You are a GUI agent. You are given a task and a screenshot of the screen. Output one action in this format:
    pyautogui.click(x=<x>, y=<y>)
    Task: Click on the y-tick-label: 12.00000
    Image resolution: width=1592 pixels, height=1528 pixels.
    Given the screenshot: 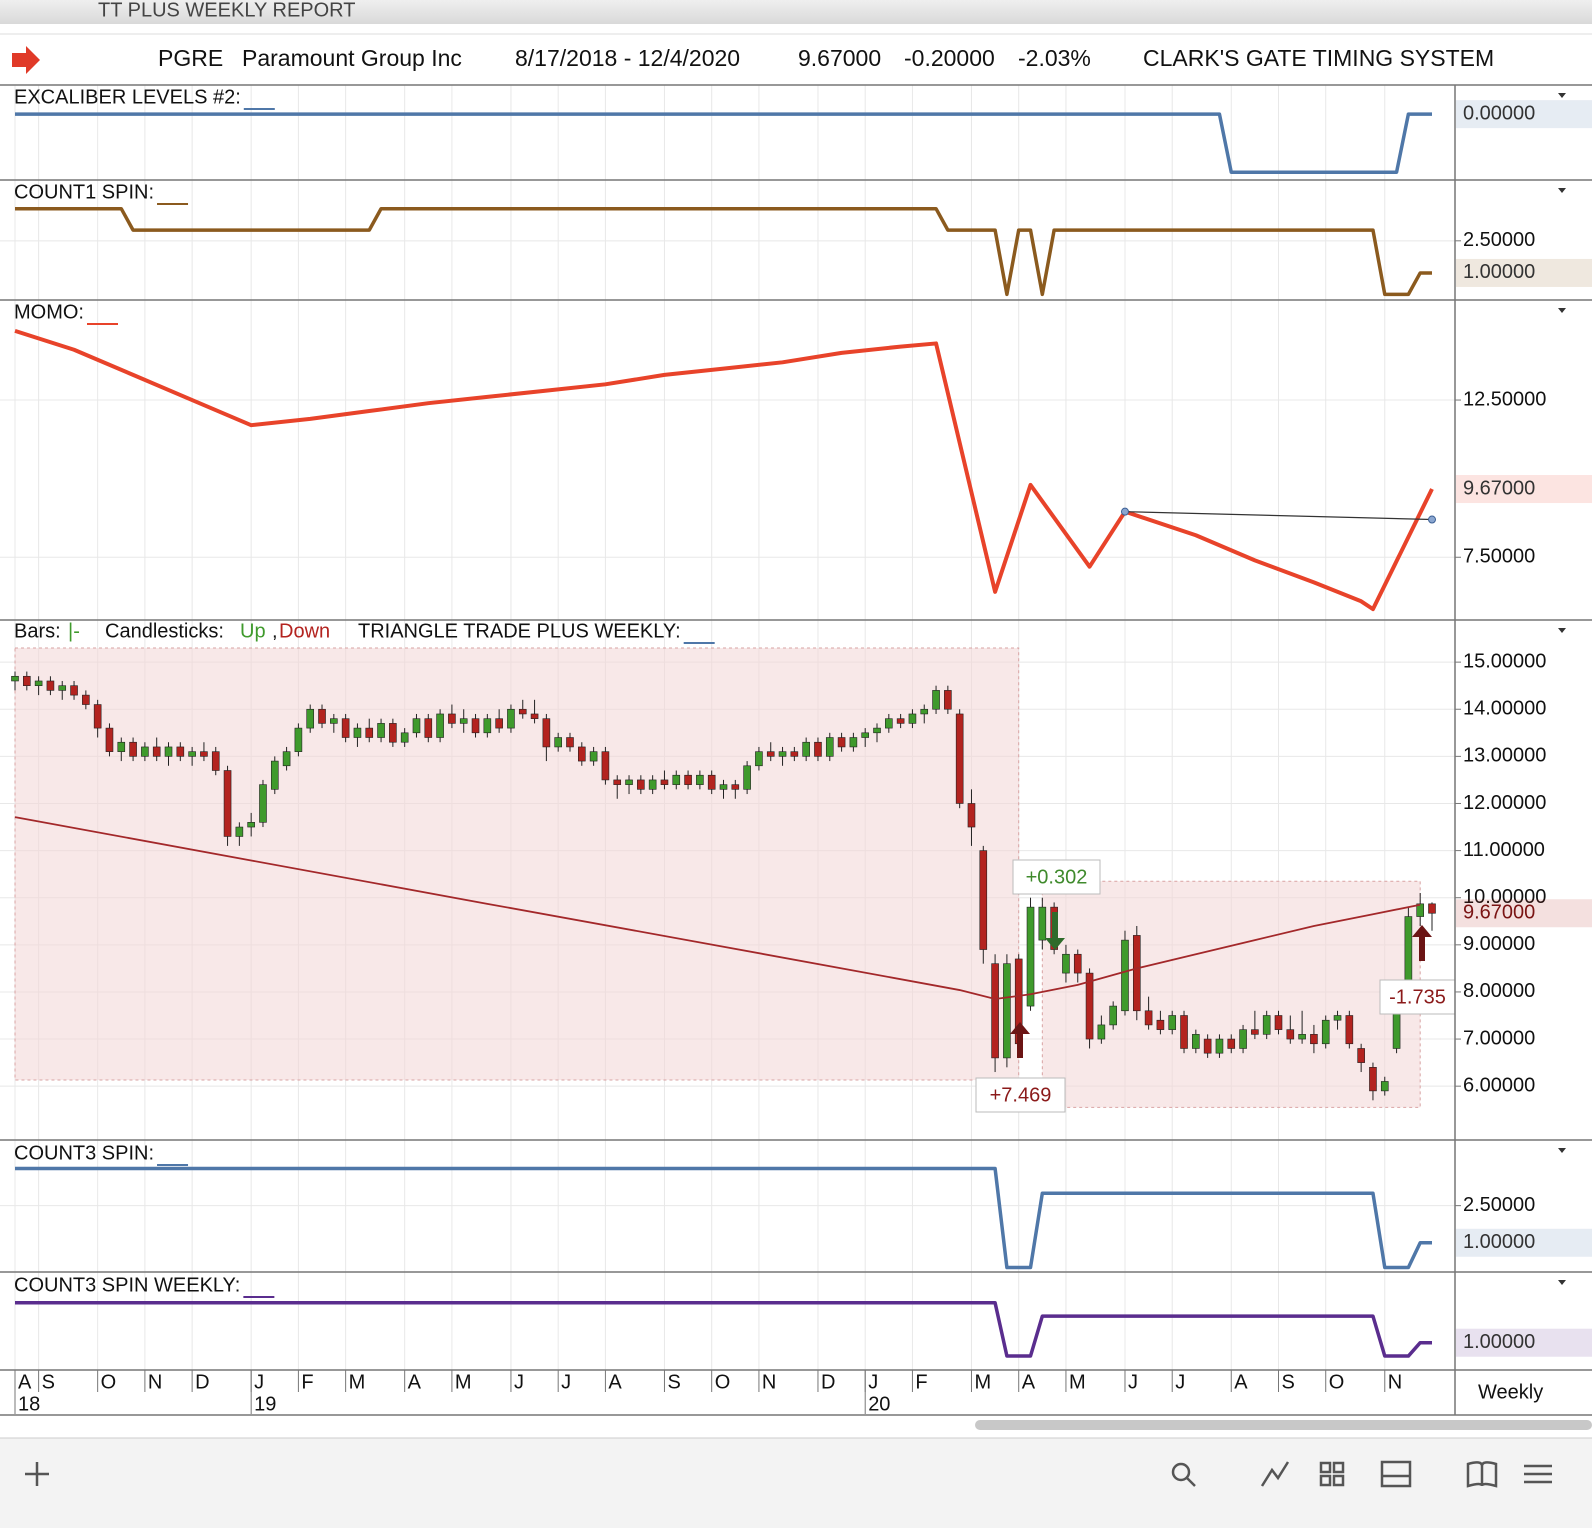 What is the action you would take?
    pyautogui.click(x=1504, y=803)
    